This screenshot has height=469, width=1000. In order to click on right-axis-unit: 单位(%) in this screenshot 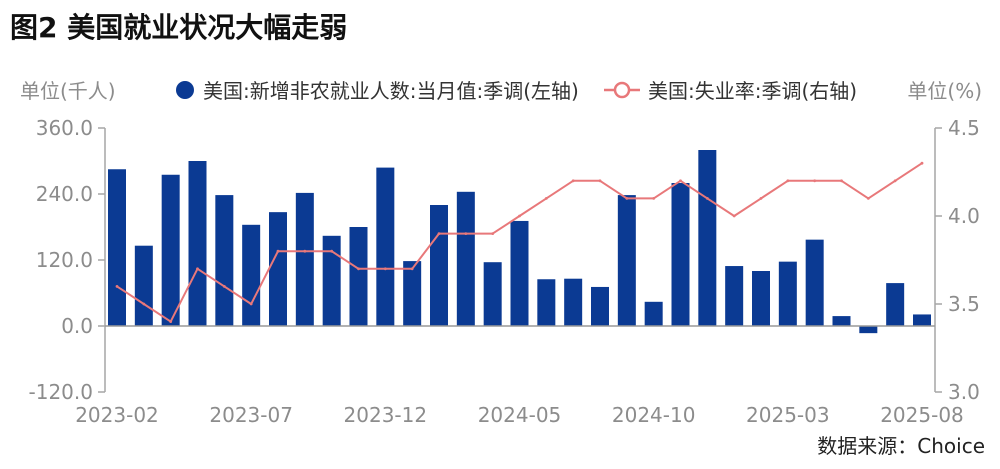, I will do `click(944, 91)`.